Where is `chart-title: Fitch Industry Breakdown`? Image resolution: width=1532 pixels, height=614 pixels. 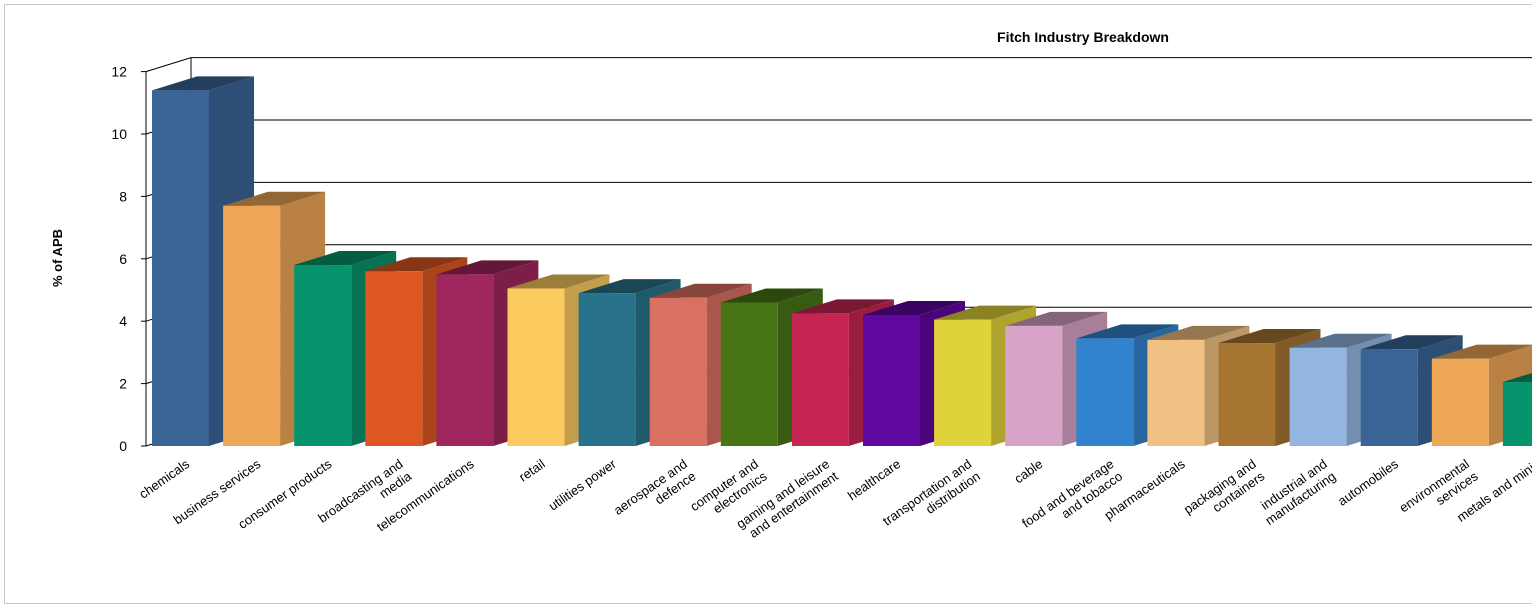 chart-title: Fitch Industry Breakdown is located at coordinates (1083, 37).